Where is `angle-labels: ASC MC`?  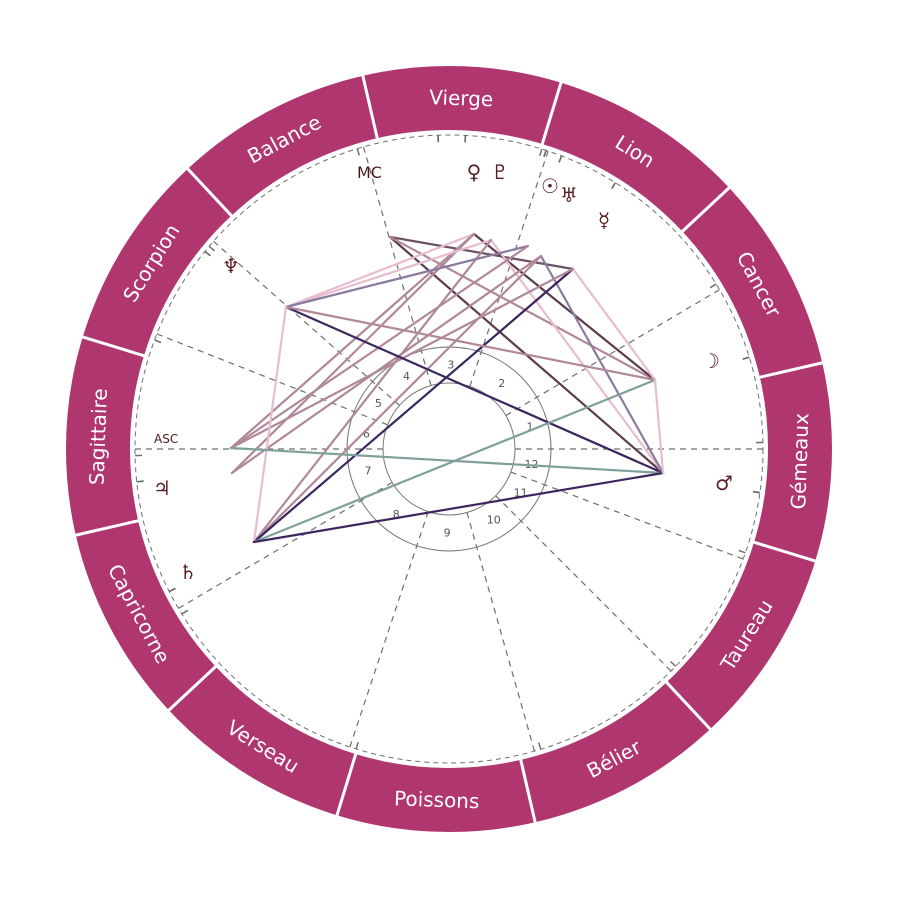 angle-labels: ASC MC is located at coordinates (268, 304).